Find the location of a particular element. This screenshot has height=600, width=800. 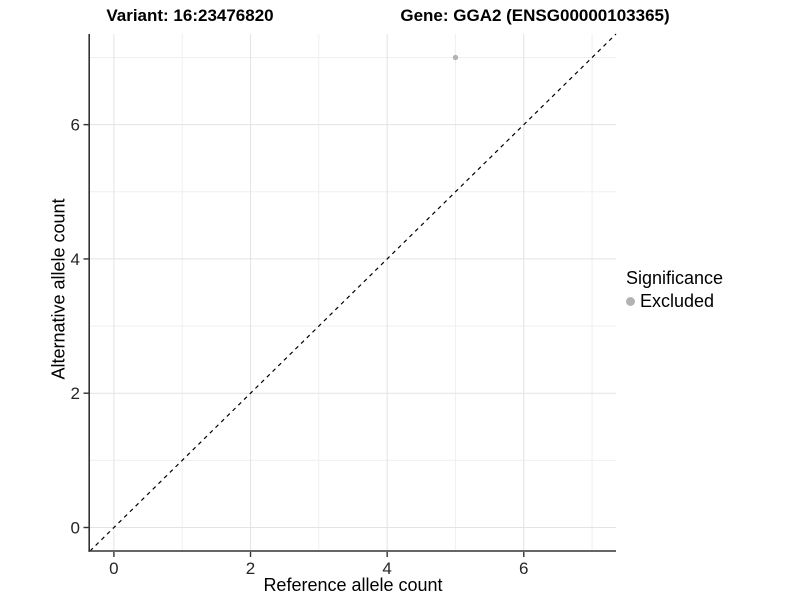

x-tick-label: 4 is located at coordinates (386, 568).